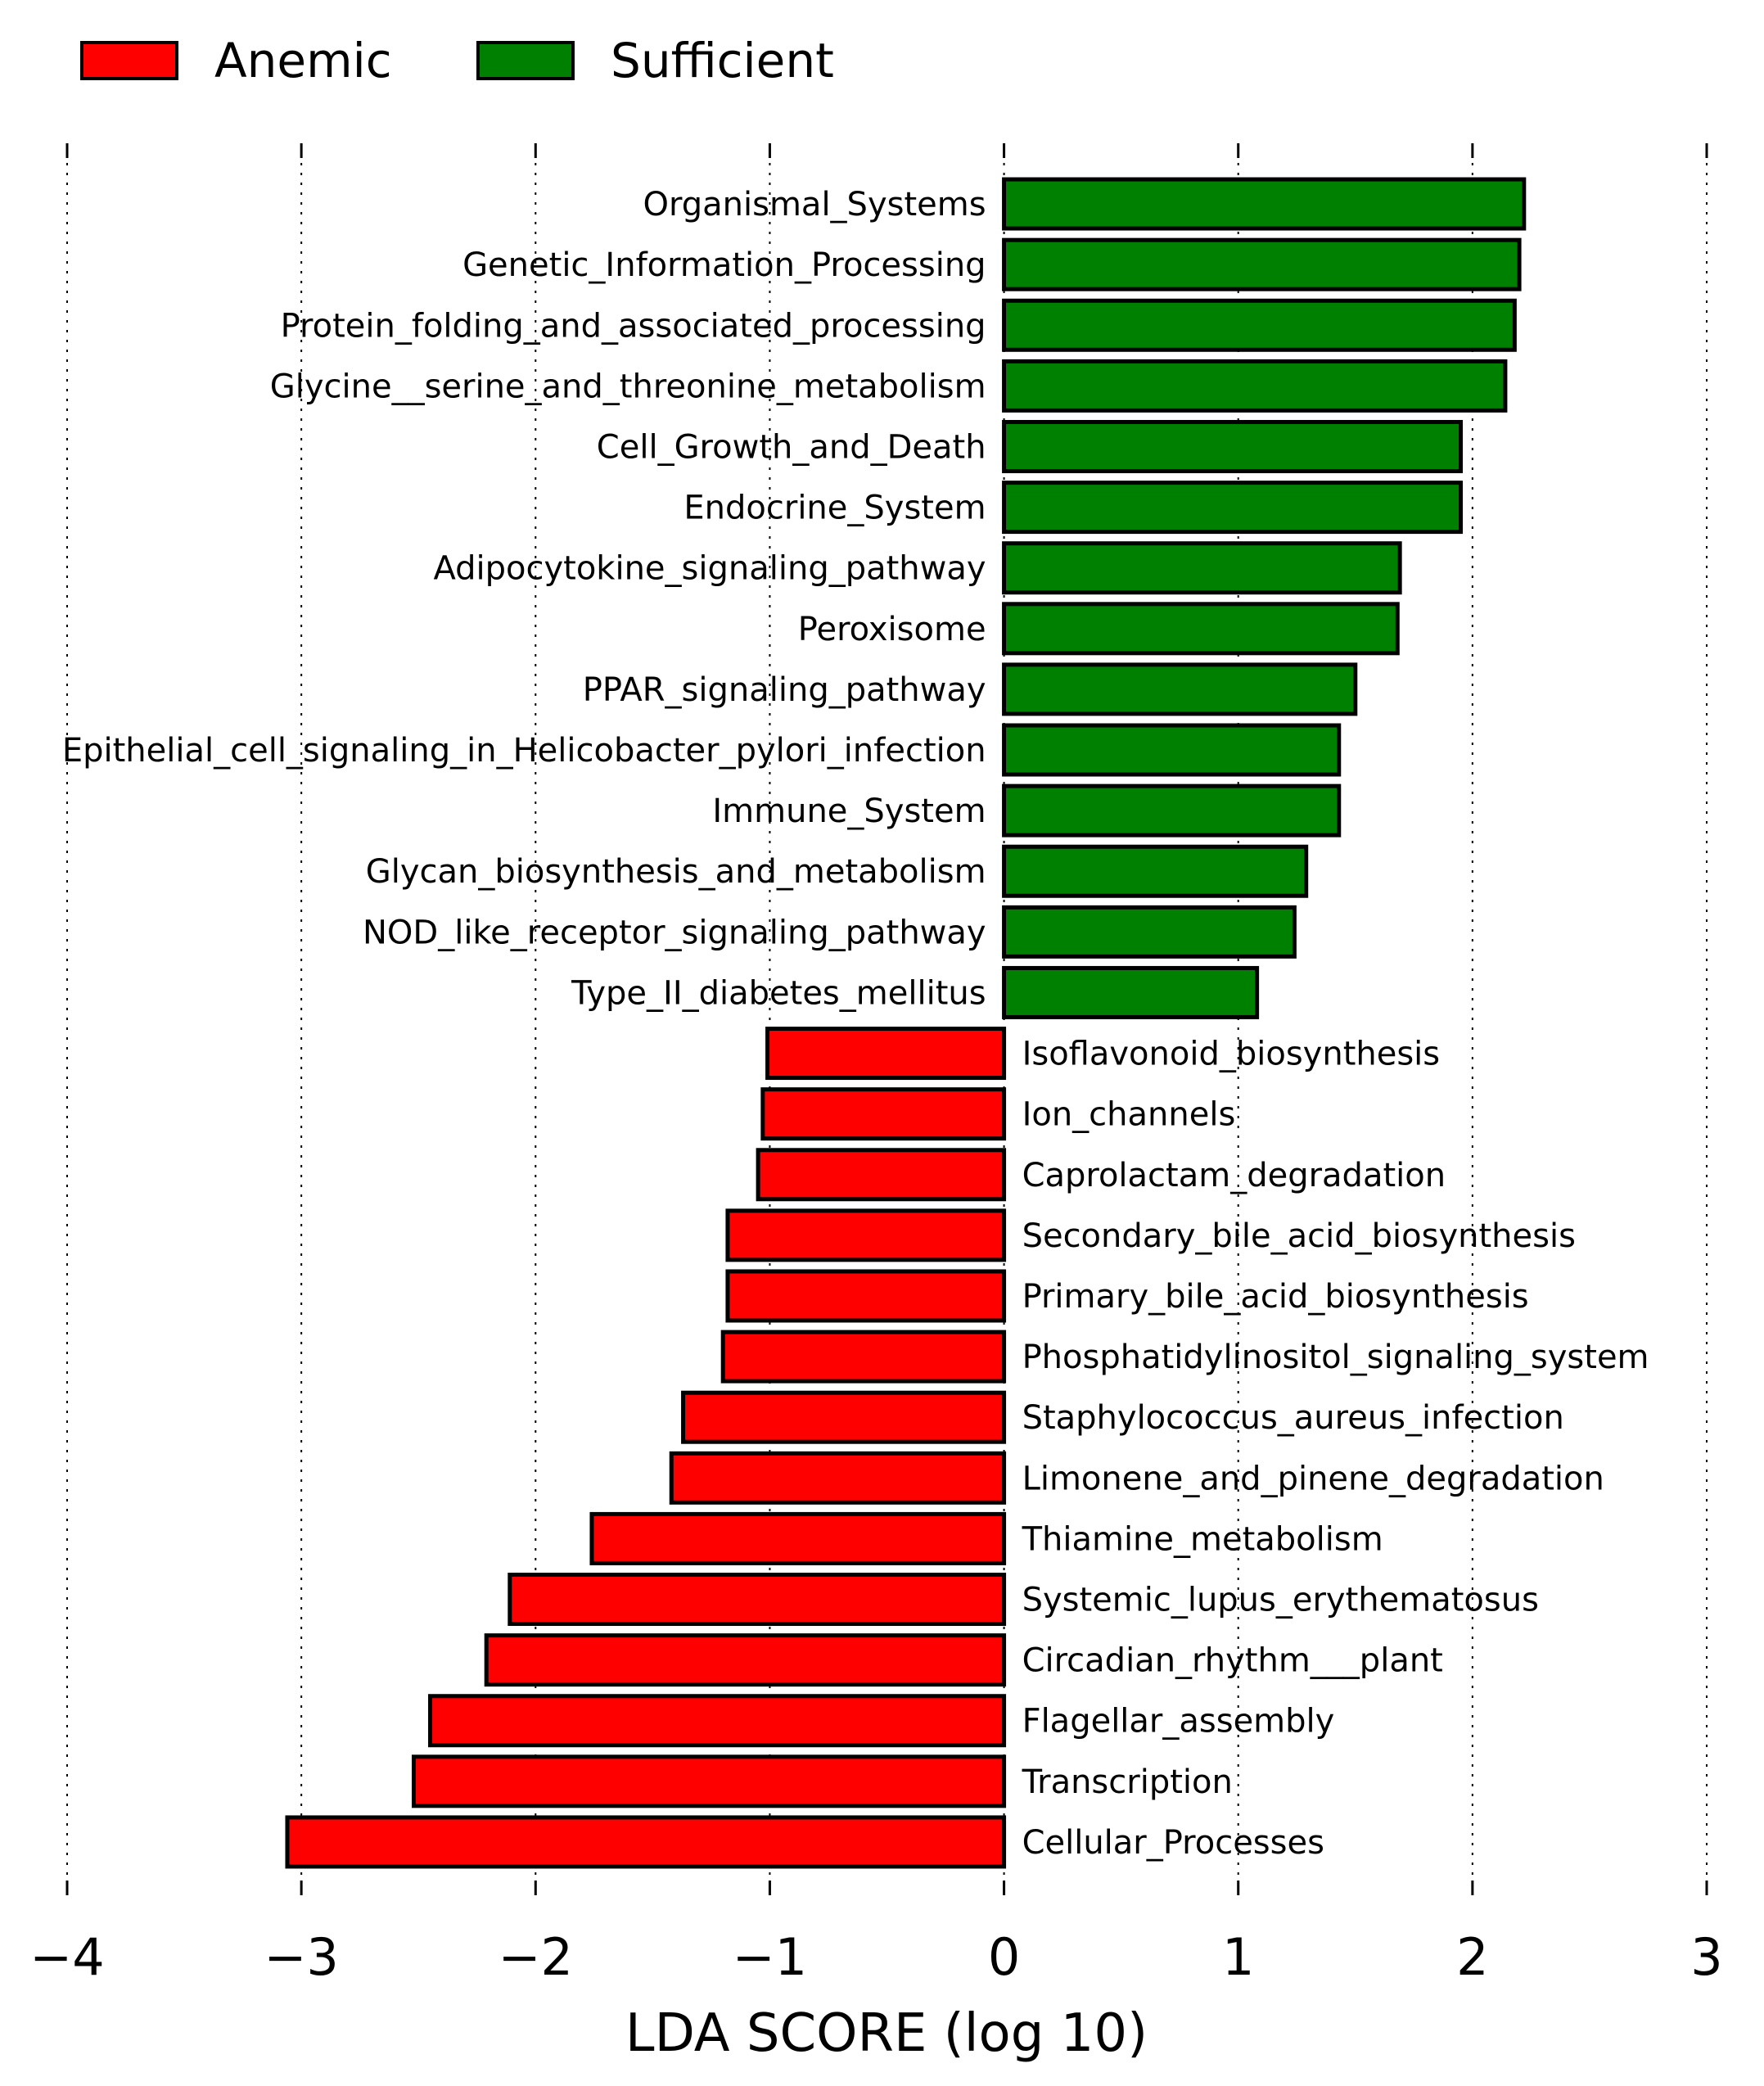 The height and width of the screenshot is (2086, 1764). What do you see at coordinates (784, 690) in the screenshot?
I see `bar-label: PPAR_signaling_pathway` at bounding box center [784, 690].